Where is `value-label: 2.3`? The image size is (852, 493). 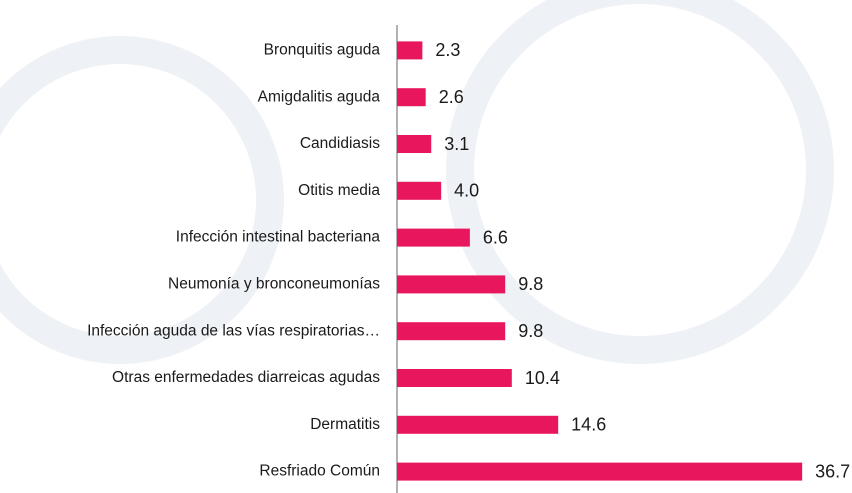
value-label: 2.3 is located at coordinates (447, 50).